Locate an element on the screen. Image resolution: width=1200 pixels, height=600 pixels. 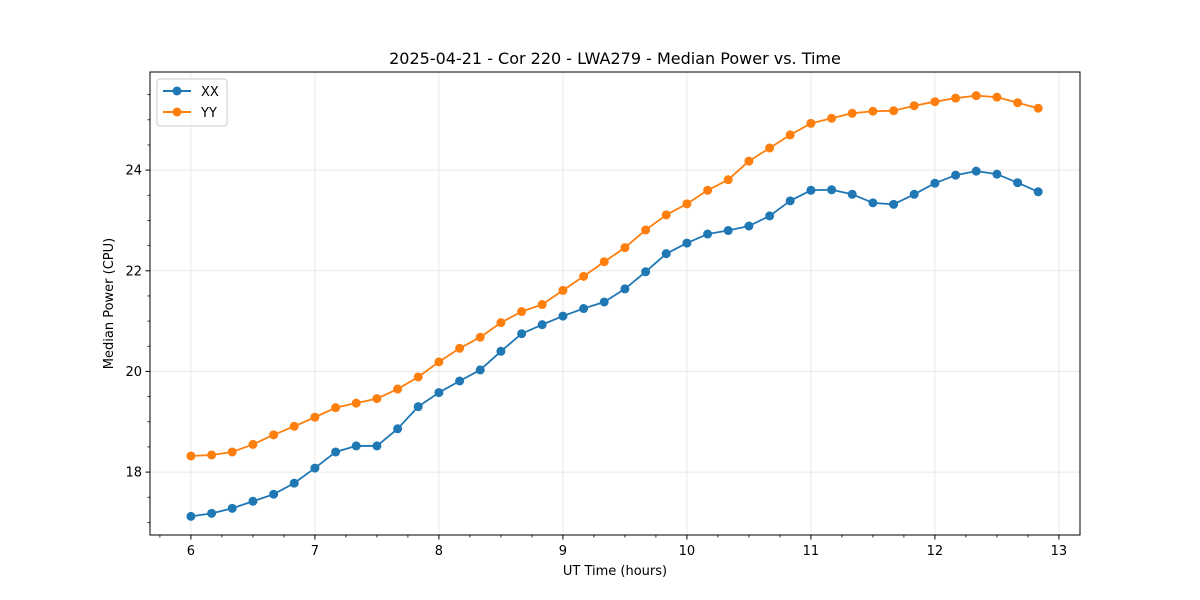
x-tick-label: 9 is located at coordinates (563, 551).